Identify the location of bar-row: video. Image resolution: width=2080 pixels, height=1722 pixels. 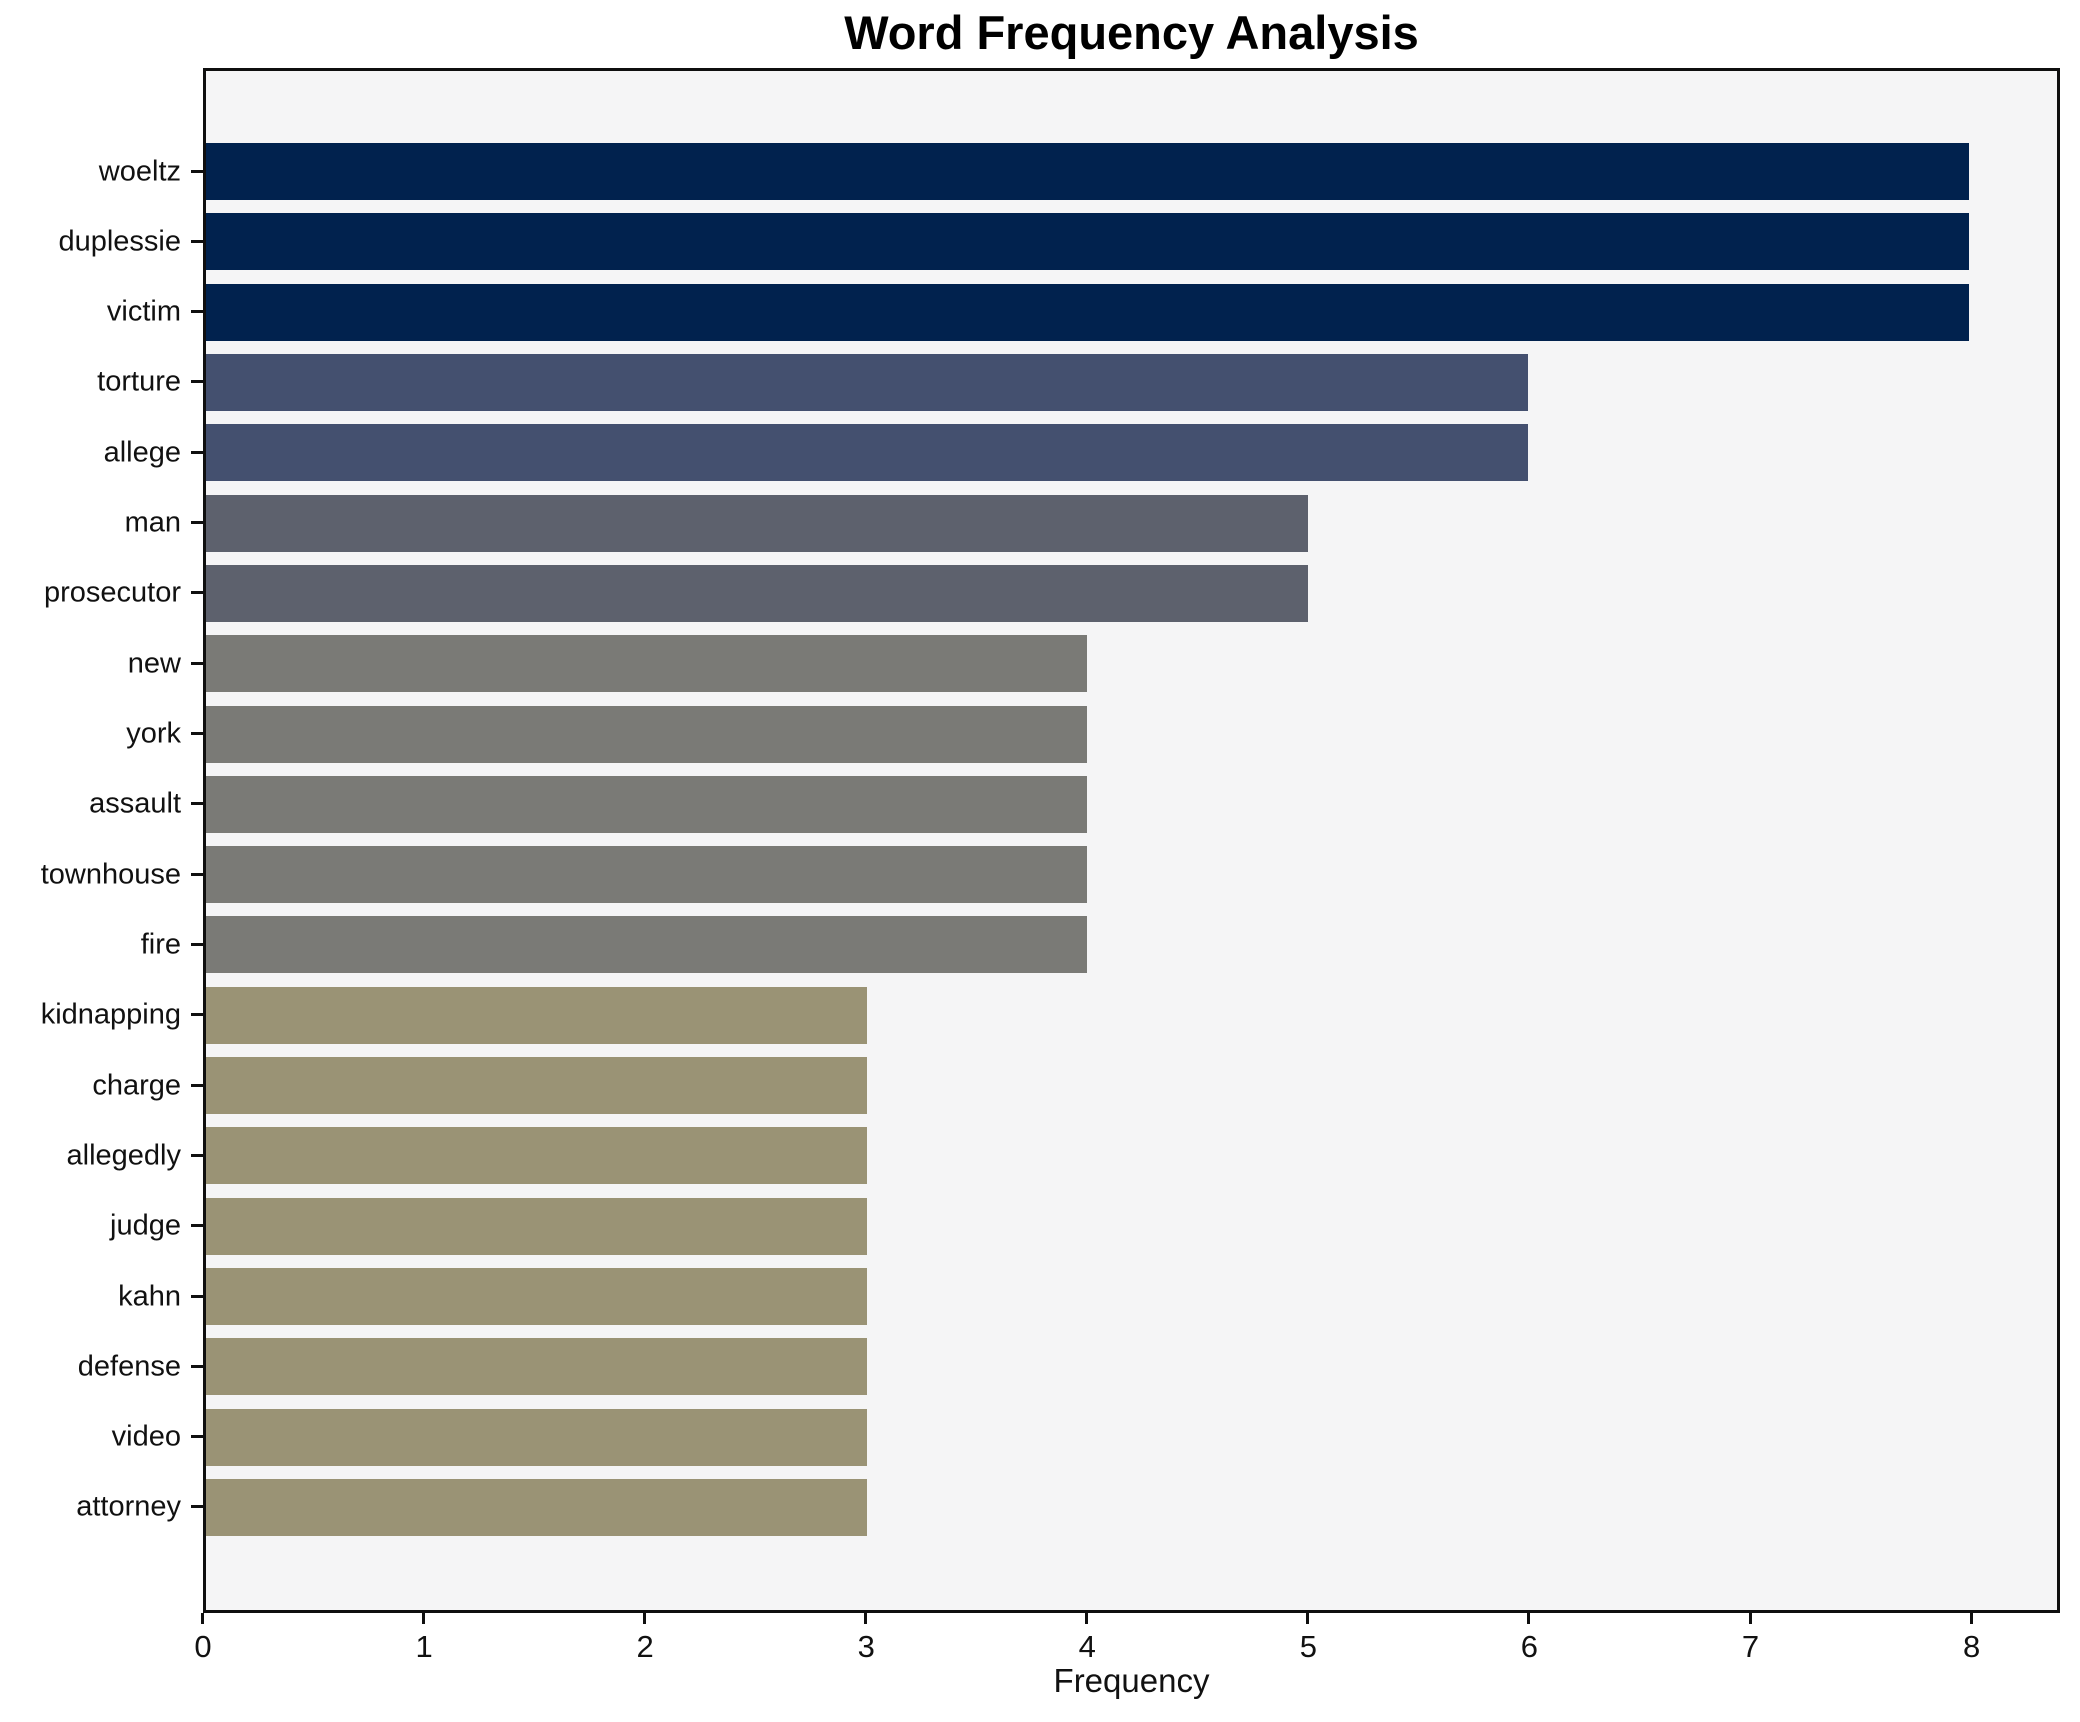
(1084, 1437).